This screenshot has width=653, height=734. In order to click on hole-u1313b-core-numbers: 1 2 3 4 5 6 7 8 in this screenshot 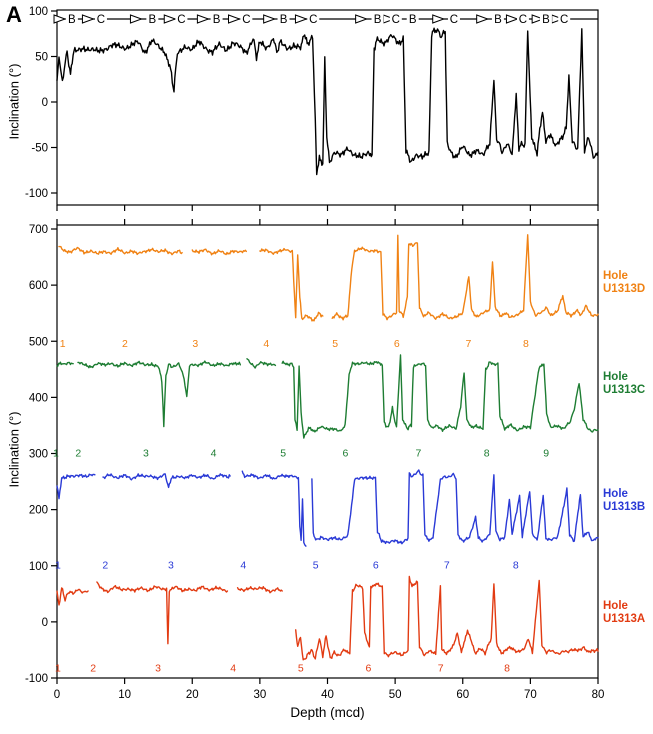, I will do `click(287, 566)`.